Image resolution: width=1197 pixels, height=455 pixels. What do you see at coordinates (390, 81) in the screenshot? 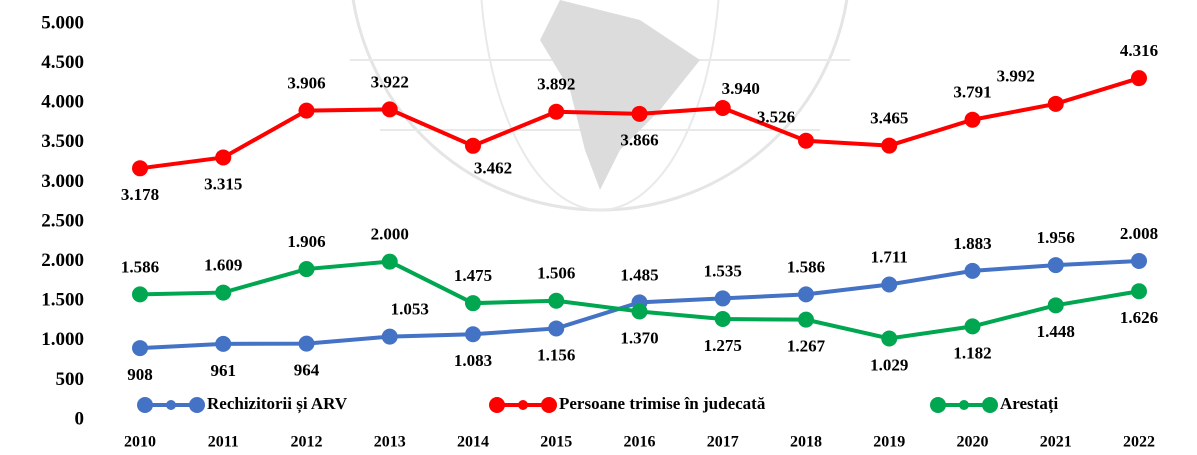
I see `data-label: 3.922` at bounding box center [390, 81].